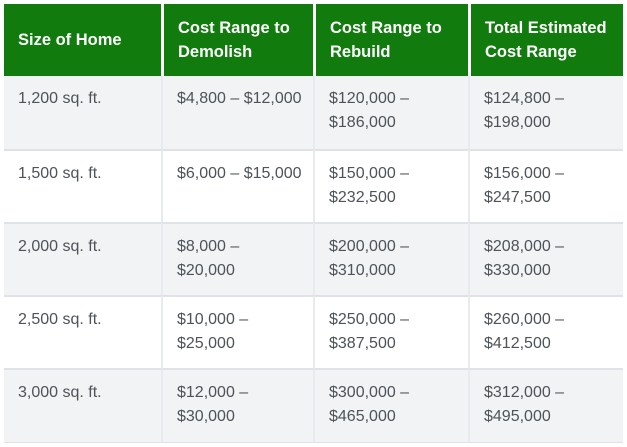 The width and height of the screenshot is (627, 447). Describe the element at coordinates (545, 258) in the screenshot. I see `cell-total-cost: $208,000 – $330,000` at that location.